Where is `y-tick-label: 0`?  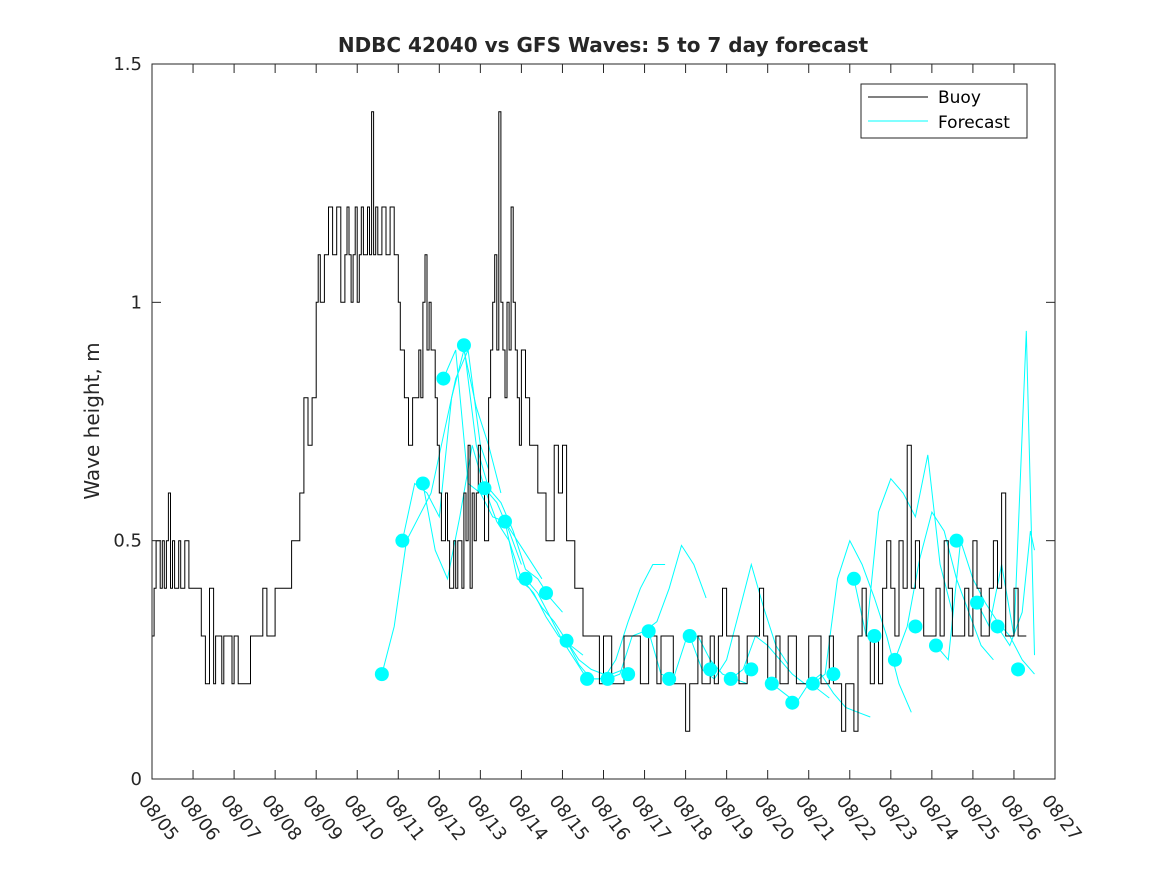 y-tick-label: 0 is located at coordinates (136, 779).